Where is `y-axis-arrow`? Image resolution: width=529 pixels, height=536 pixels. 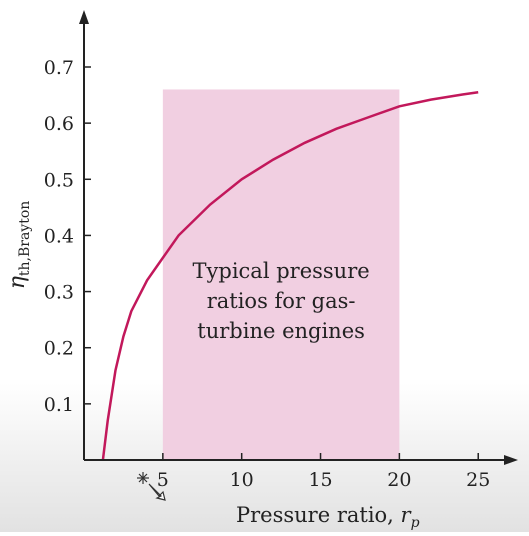 y-axis-arrow is located at coordinates (84, 17).